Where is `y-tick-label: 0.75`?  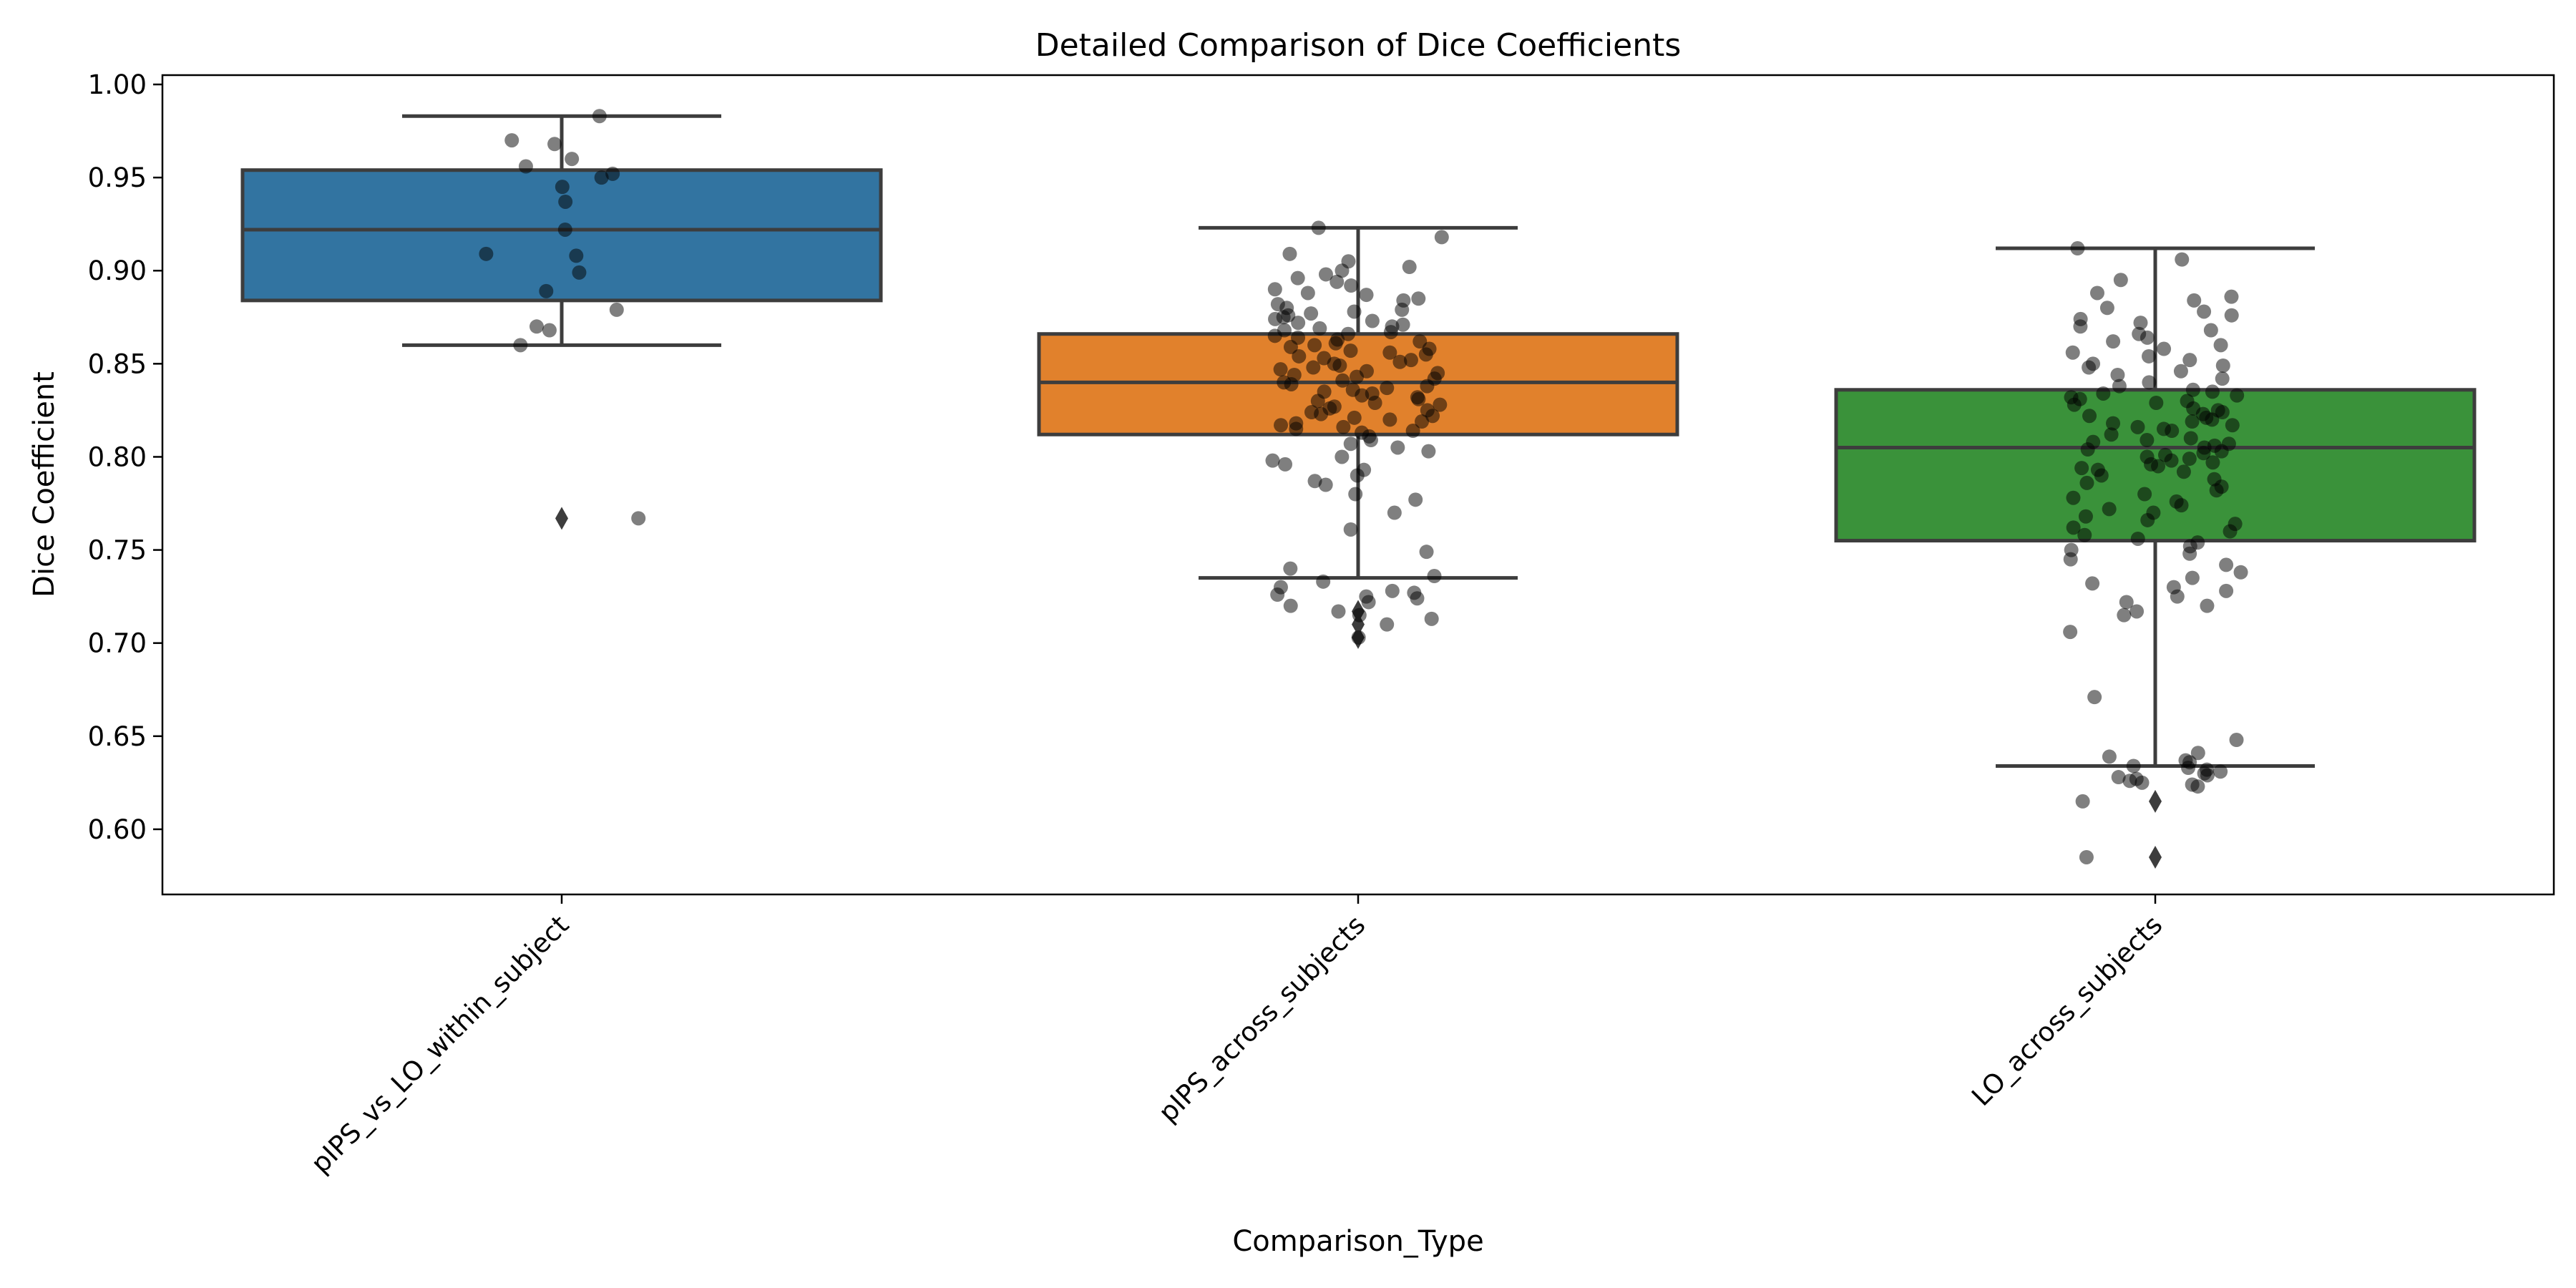
y-tick-label: 0.75 is located at coordinates (117, 550).